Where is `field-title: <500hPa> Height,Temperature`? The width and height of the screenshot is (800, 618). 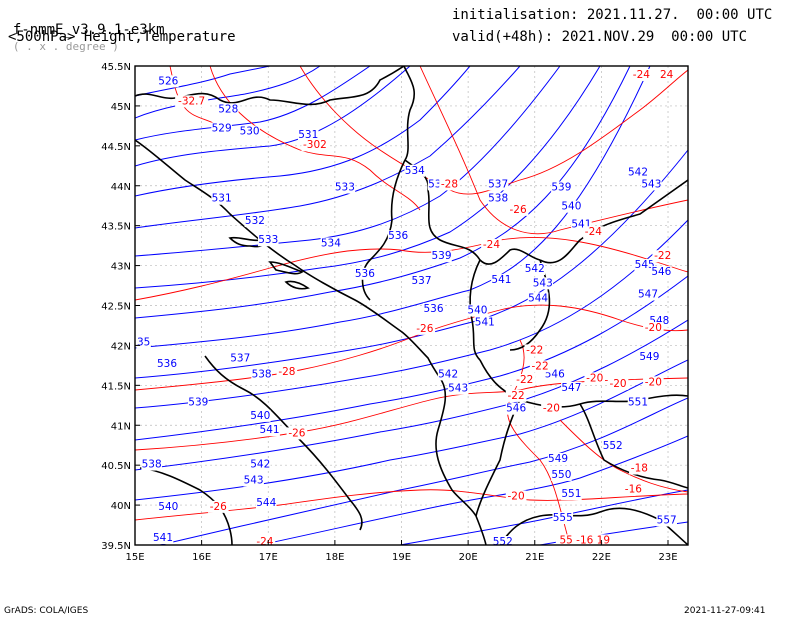 field-title: <500hPa> Height,Temperature is located at coordinates (122, 37).